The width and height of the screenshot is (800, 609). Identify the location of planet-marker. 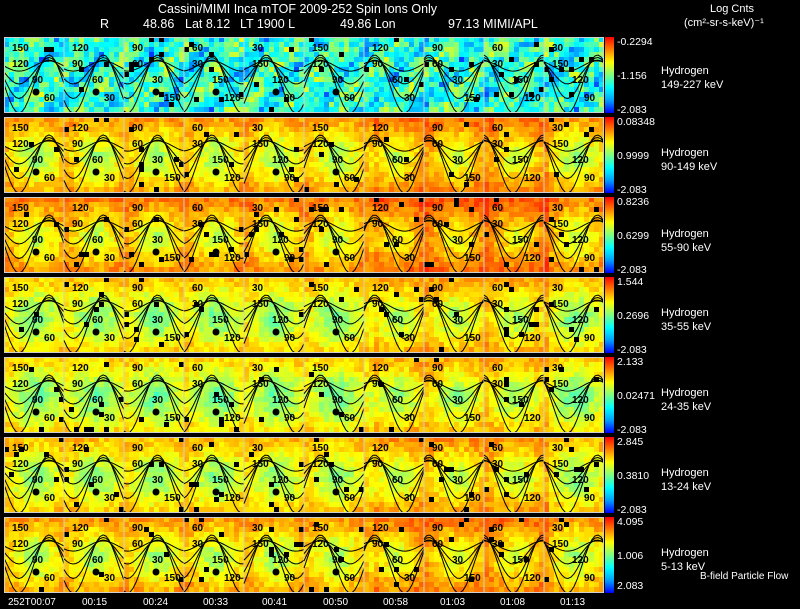
(336, 92).